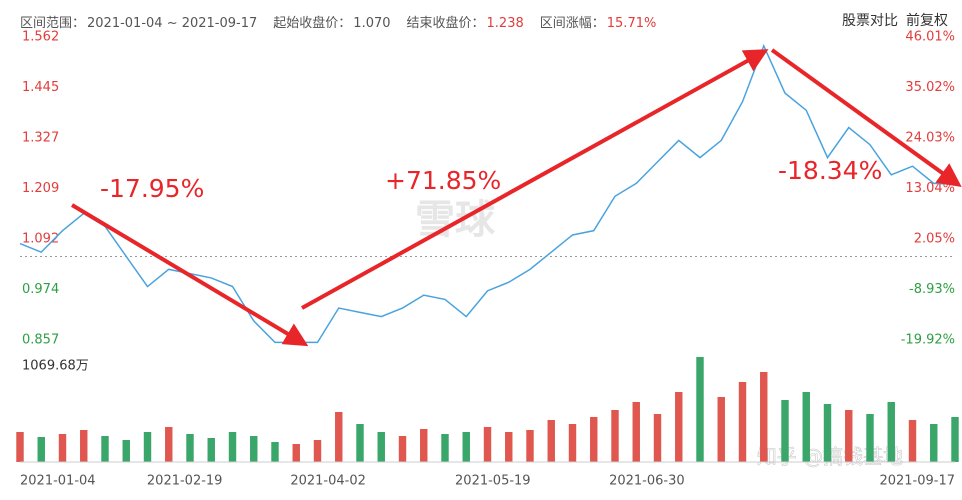  Describe the element at coordinates (930, 87) in the screenshot. I see `y2-tick-label: 35.02%` at that location.